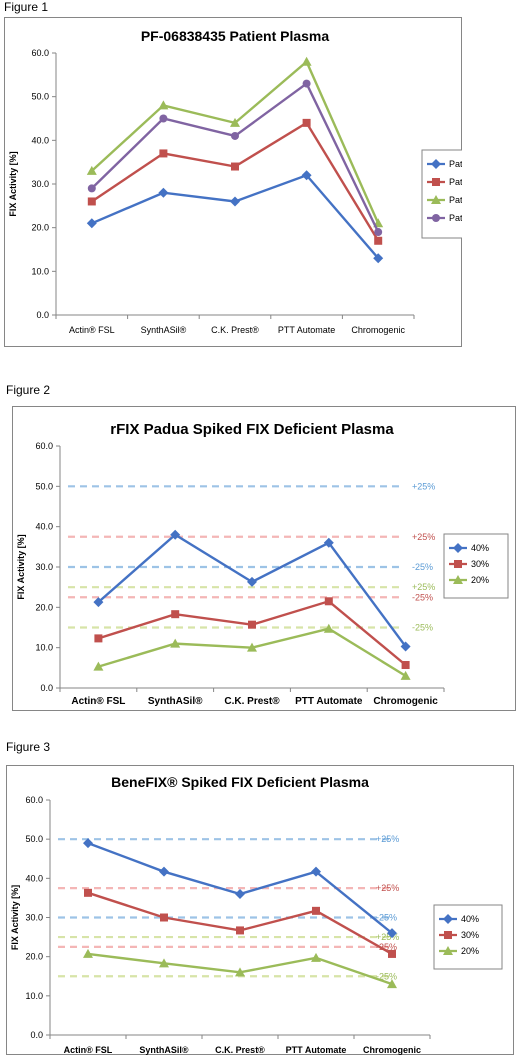 The width and height of the screenshot is (520, 1059). I want to click on legend-label: 30%, so click(480, 564).